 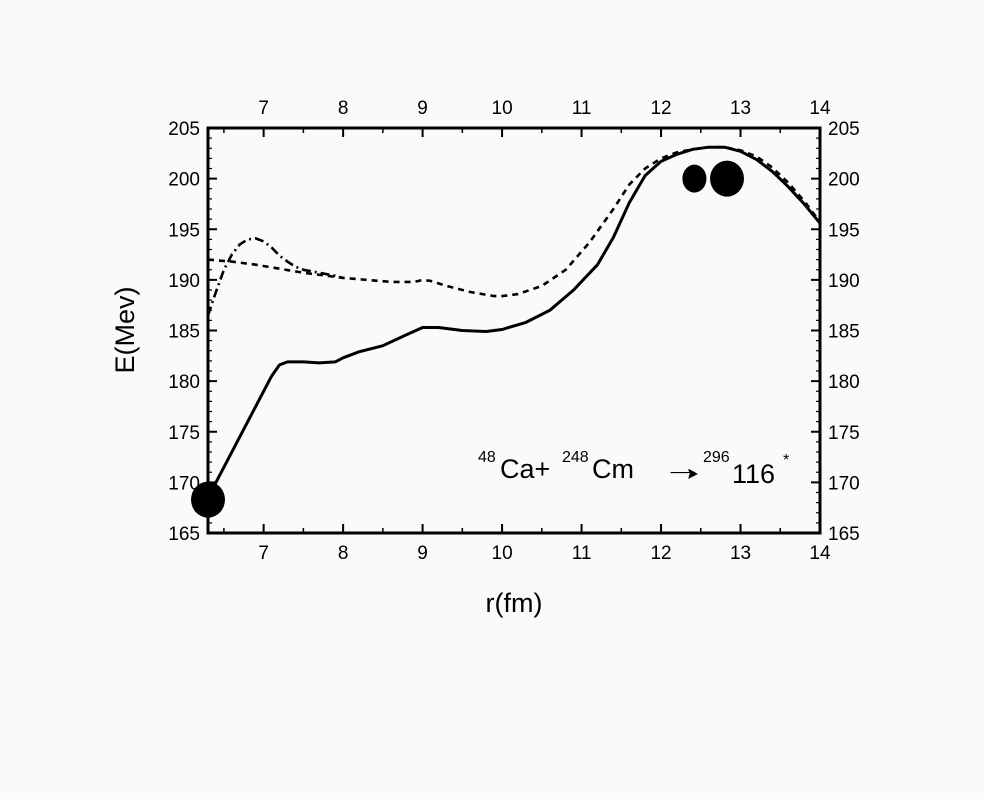 What do you see at coordinates (184, 129) in the screenshot?
I see `y-tick-label-left: 205` at bounding box center [184, 129].